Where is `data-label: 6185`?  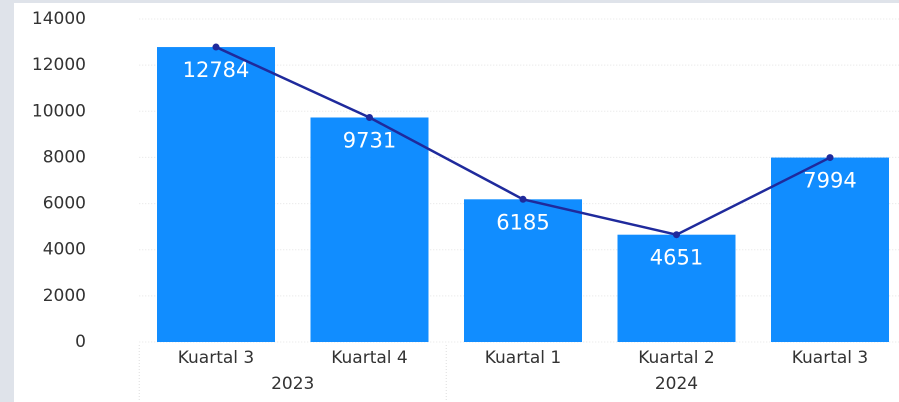
data-label: 6185 is located at coordinates (522, 222).